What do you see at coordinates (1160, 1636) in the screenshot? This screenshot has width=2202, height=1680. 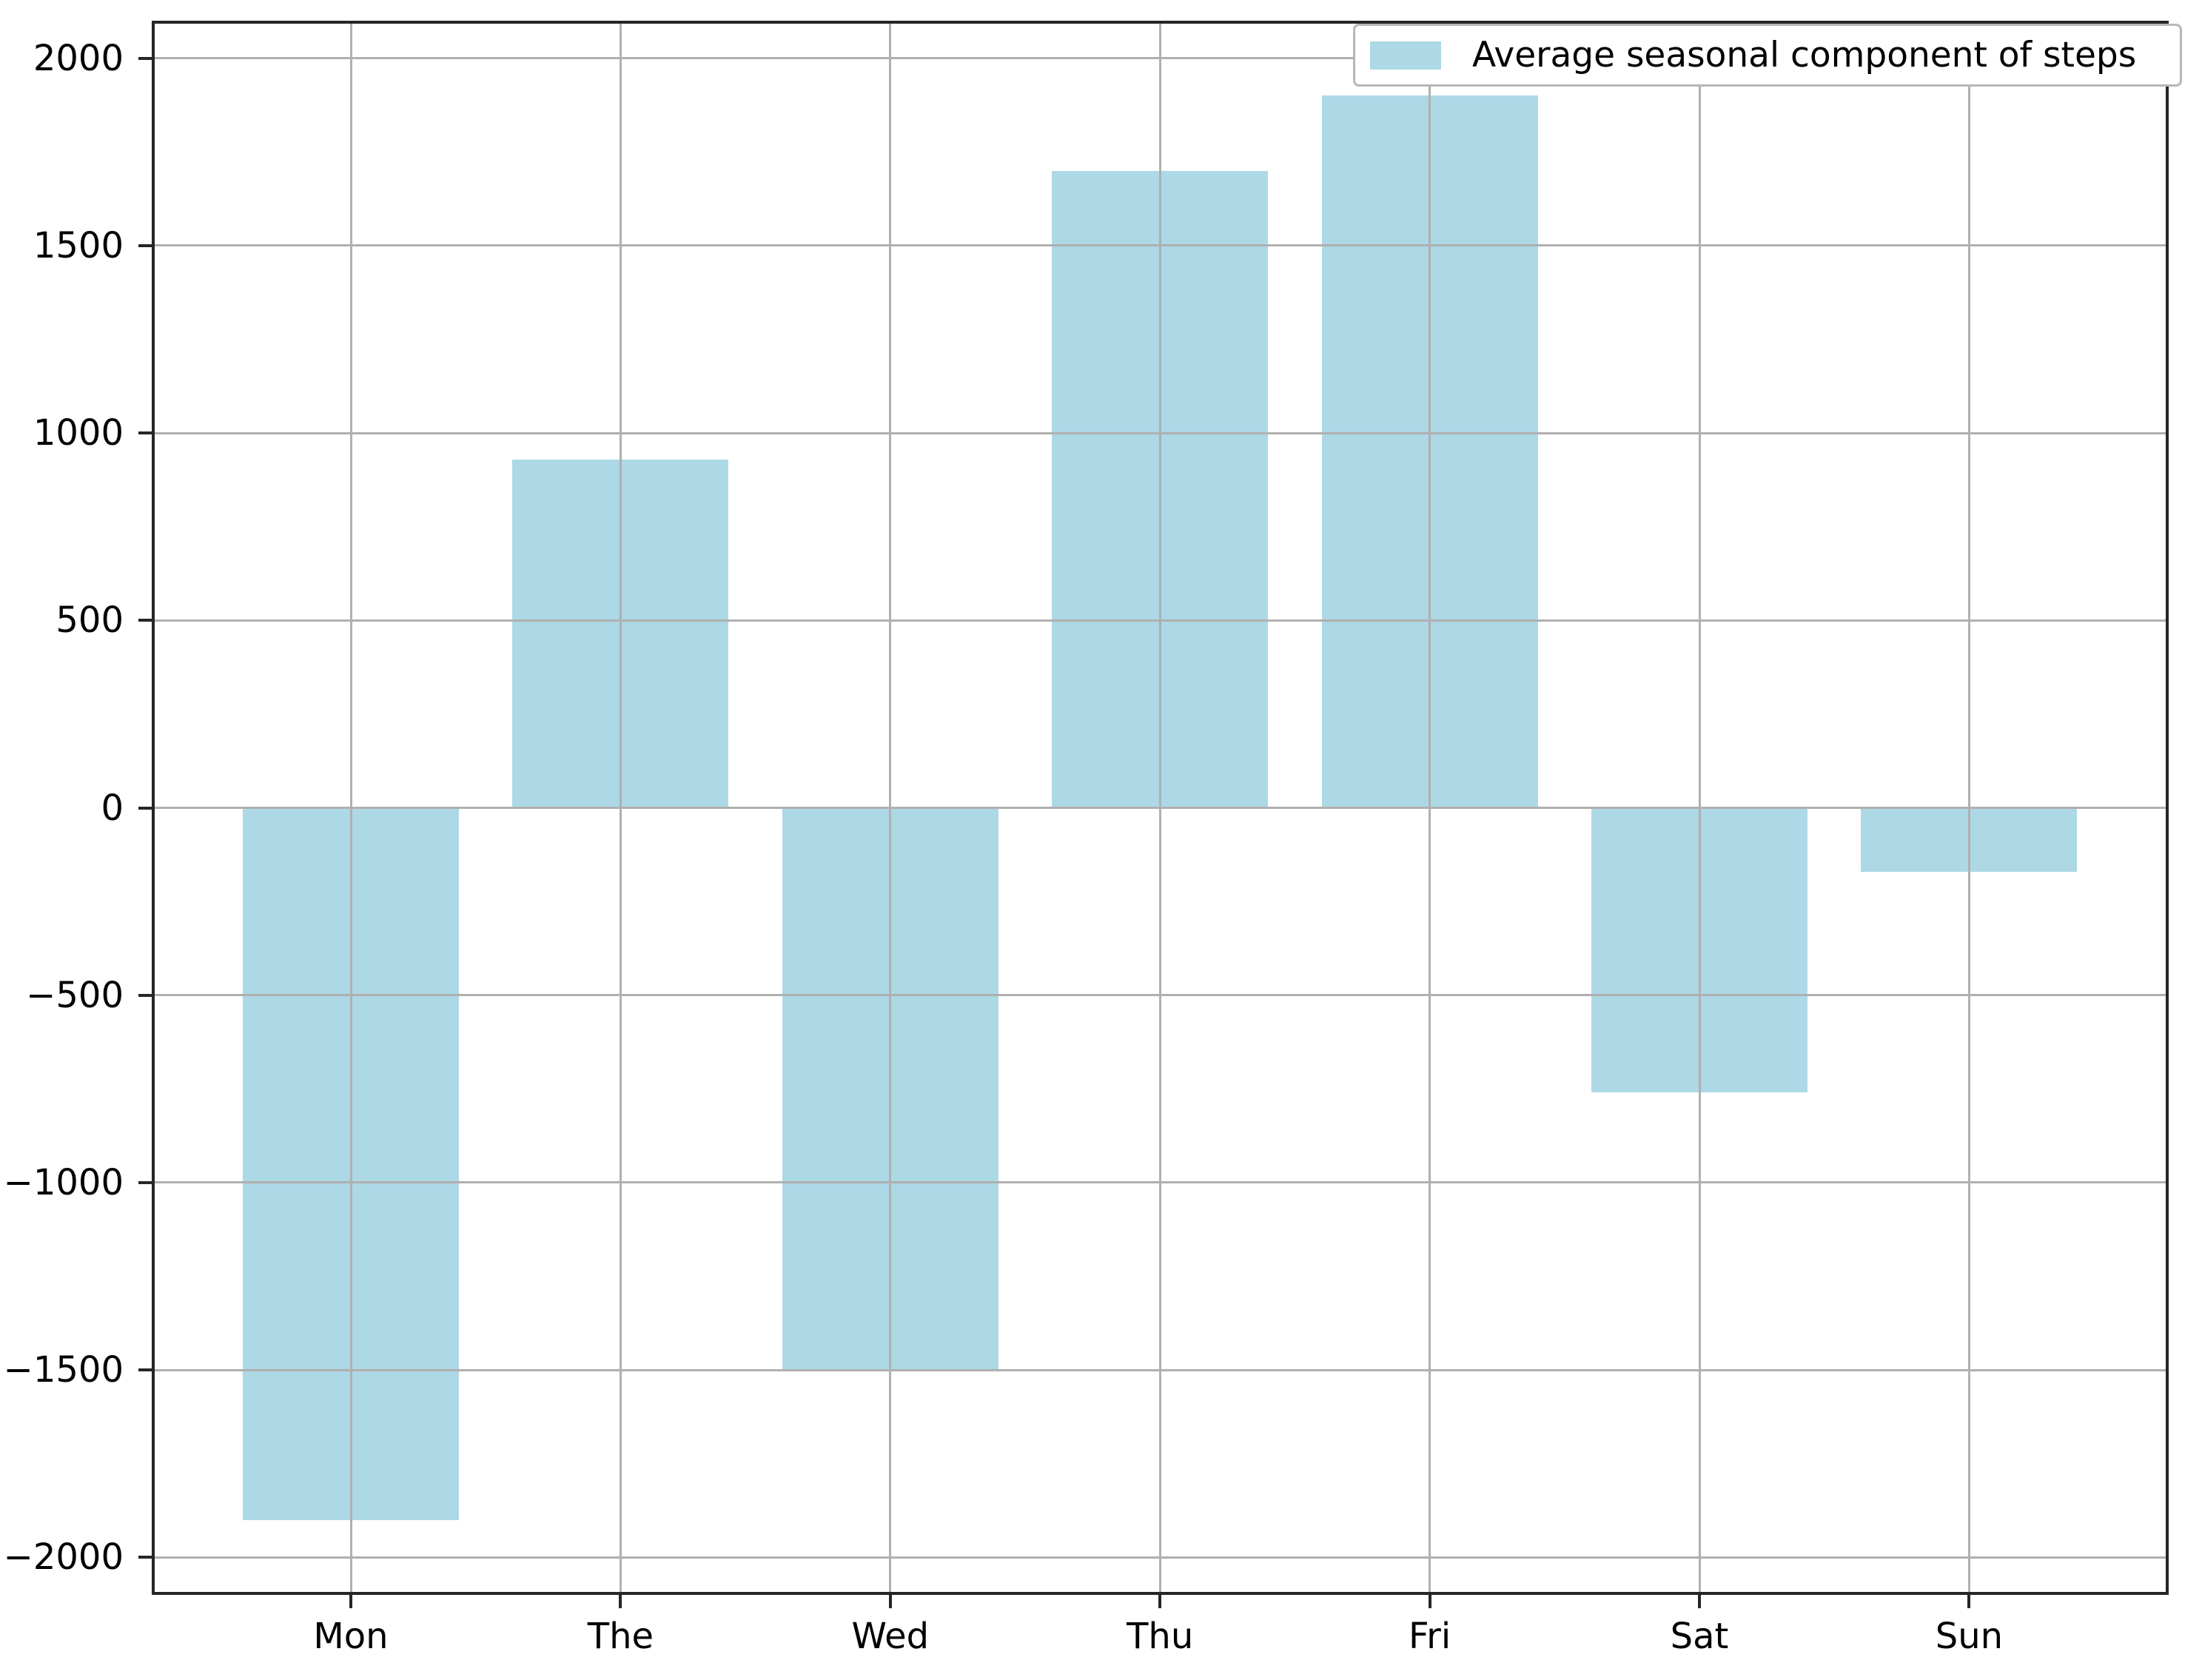 I see `x-tick-label-thu: Thu` at bounding box center [1160, 1636].